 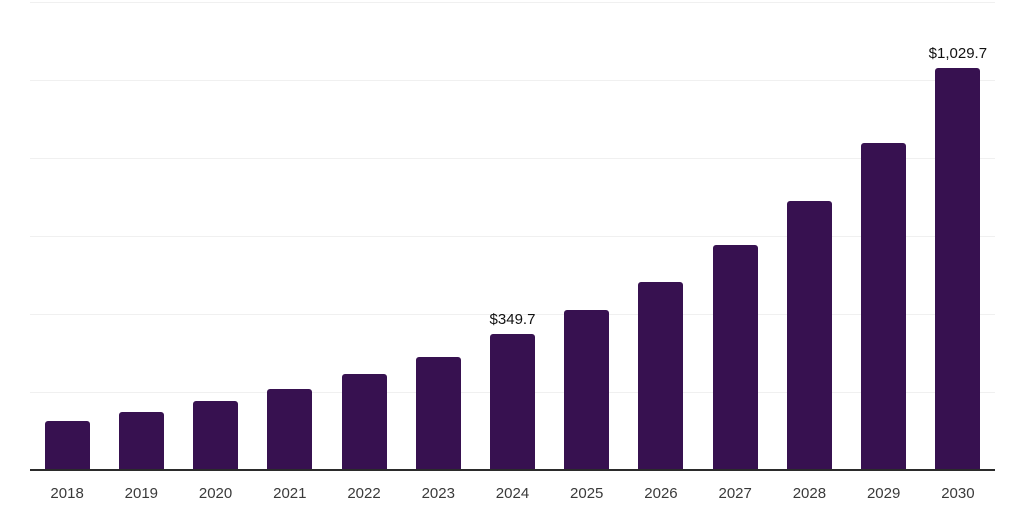 What do you see at coordinates (587, 493) in the screenshot?
I see `x-tick-2025: 2025` at bounding box center [587, 493].